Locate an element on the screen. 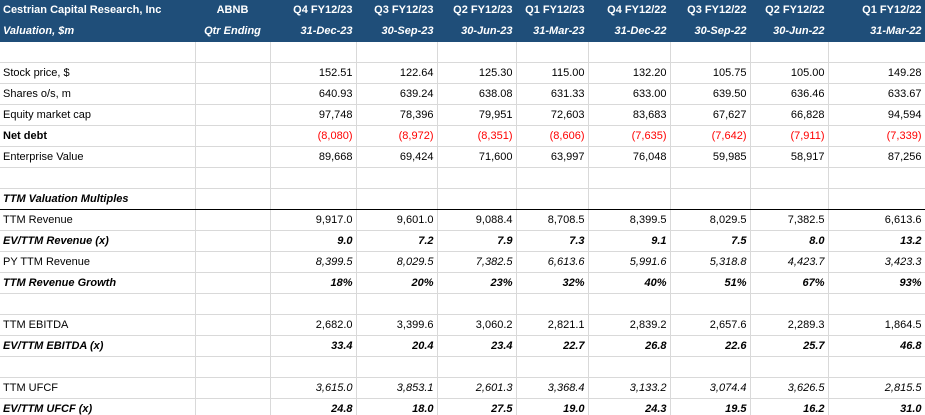 The height and width of the screenshot is (415, 925). value-cell: 22.7 is located at coordinates (552, 346).